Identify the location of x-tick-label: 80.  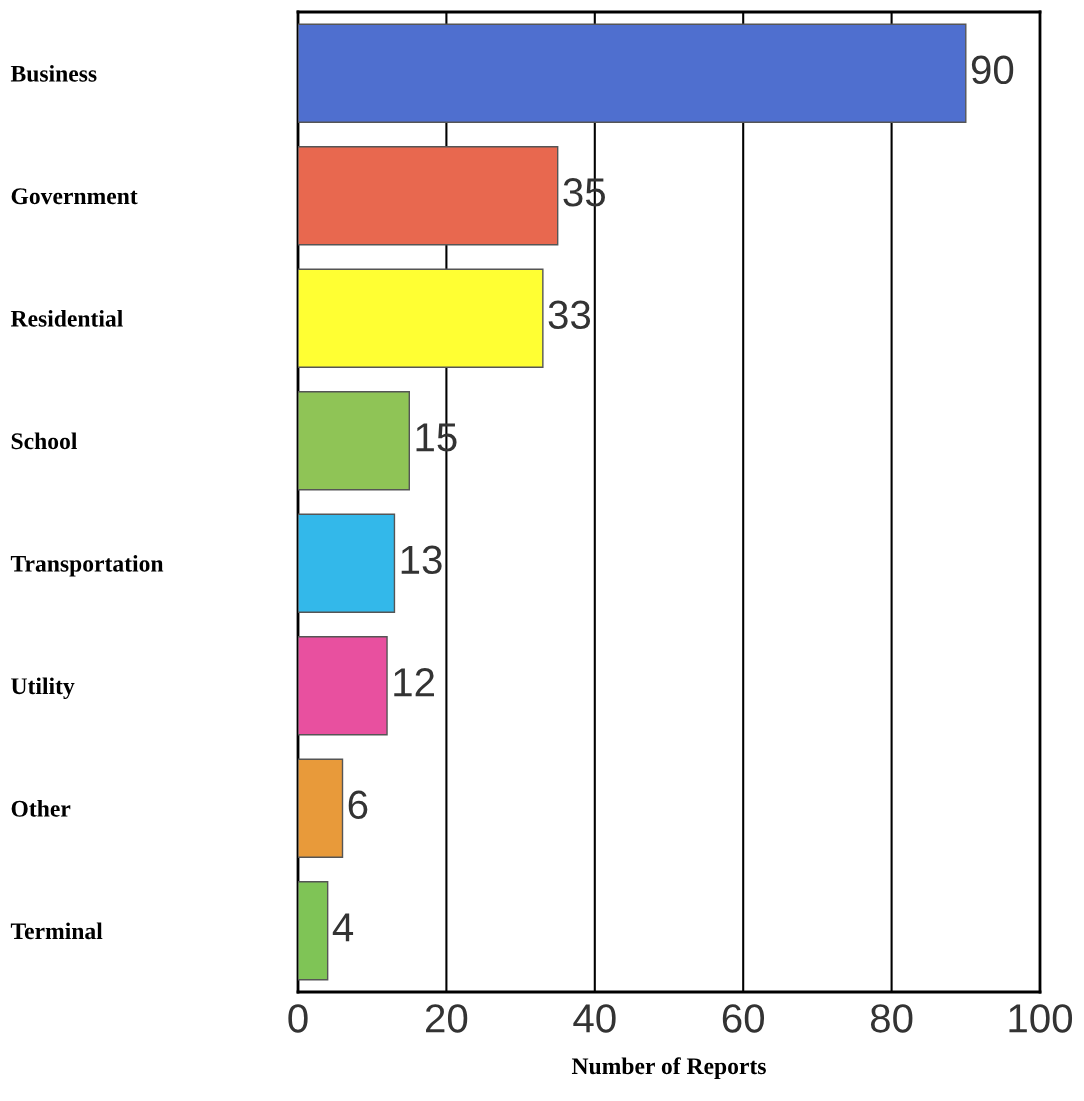
(891, 1018).